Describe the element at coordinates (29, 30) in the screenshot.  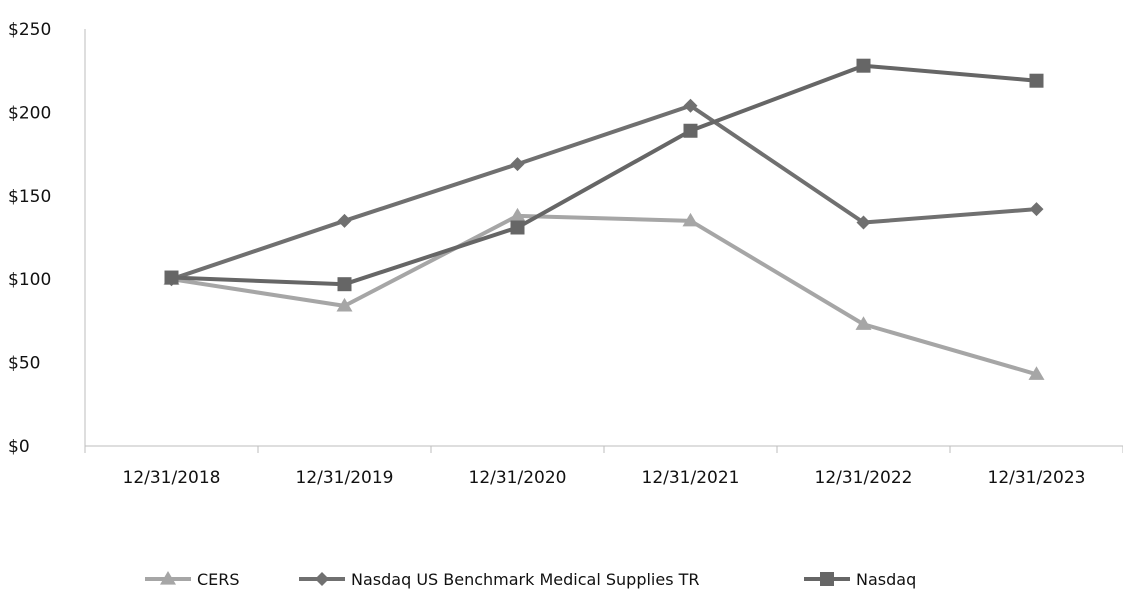
I see `y-tick-label: $250` at that location.